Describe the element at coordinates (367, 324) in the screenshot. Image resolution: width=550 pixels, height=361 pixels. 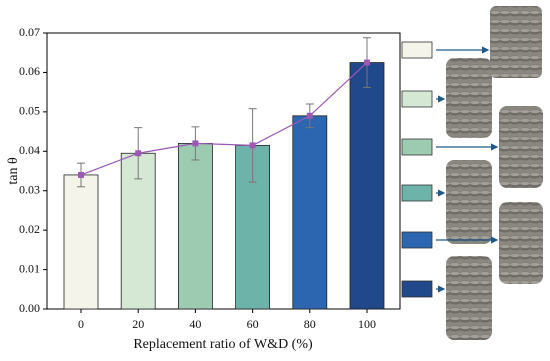
I see `x-tick-label: 100` at that location.